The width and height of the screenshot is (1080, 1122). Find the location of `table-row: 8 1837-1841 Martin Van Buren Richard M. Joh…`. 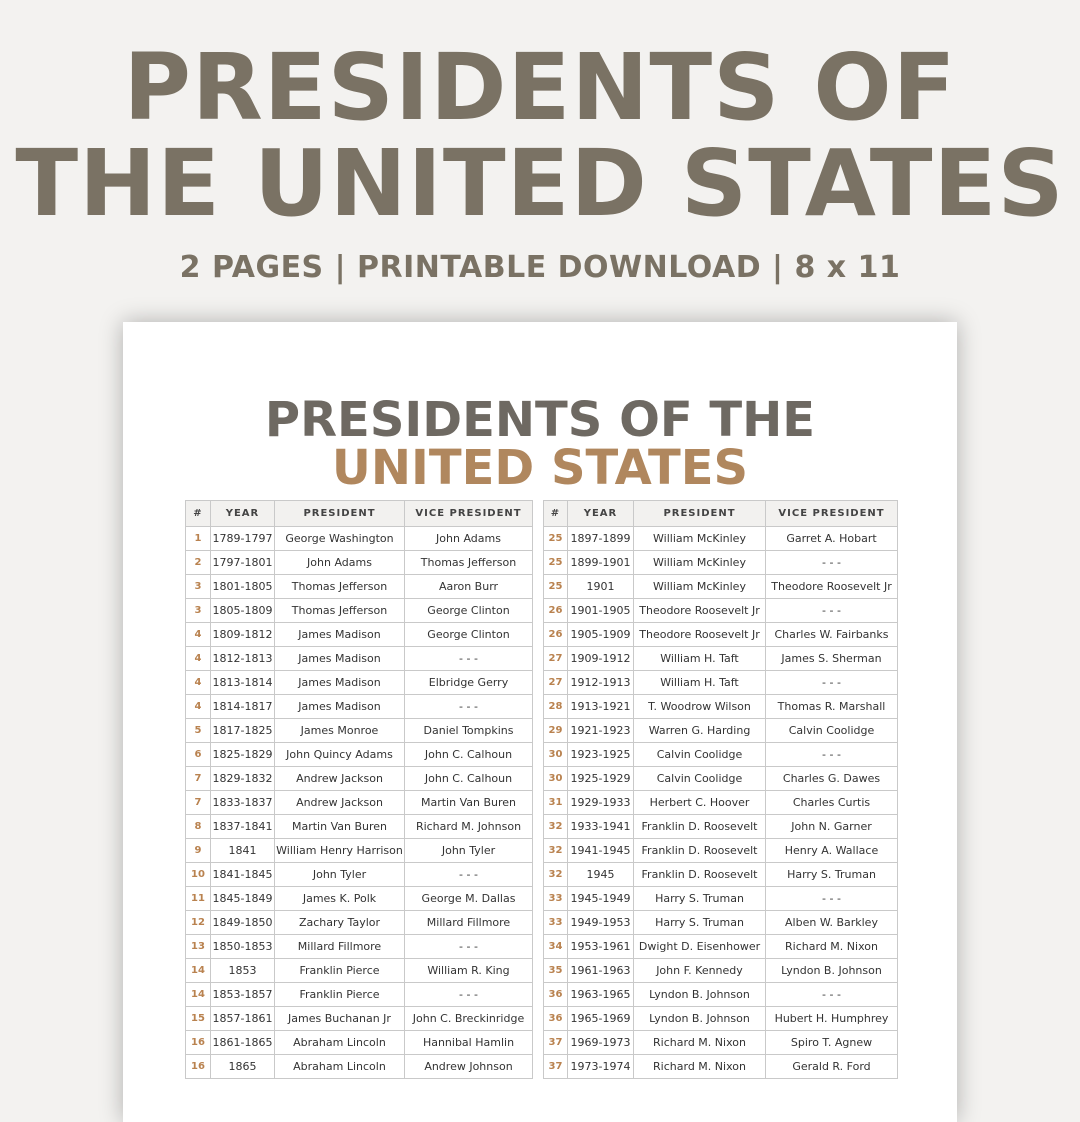

table-row: 8 1837-1841 Martin Van Buren Richard M. Joh… is located at coordinates (359, 826).